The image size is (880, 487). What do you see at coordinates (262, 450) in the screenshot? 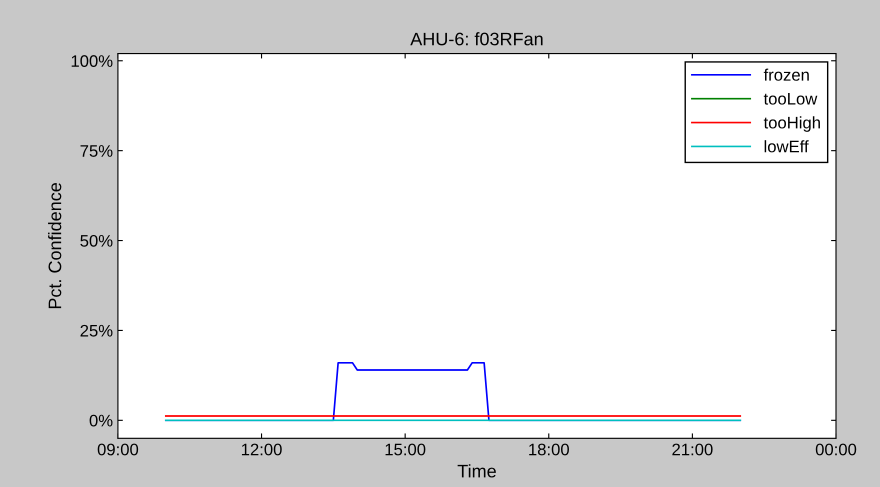
I see `x-tick-label: 12:00` at bounding box center [262, 450].